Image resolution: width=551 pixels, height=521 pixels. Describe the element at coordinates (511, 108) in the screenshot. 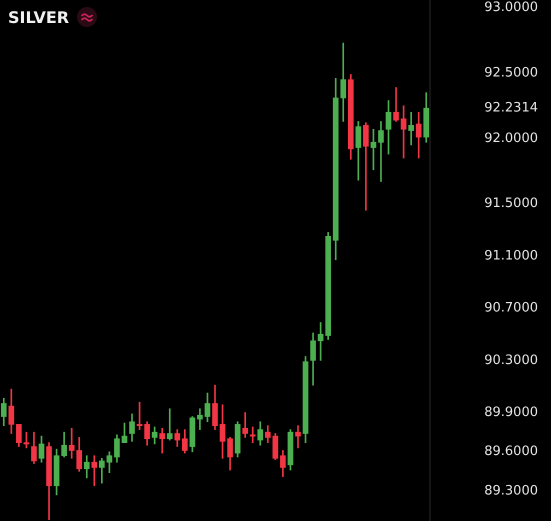

I see `y-tick-label: 92.2314` at that location.